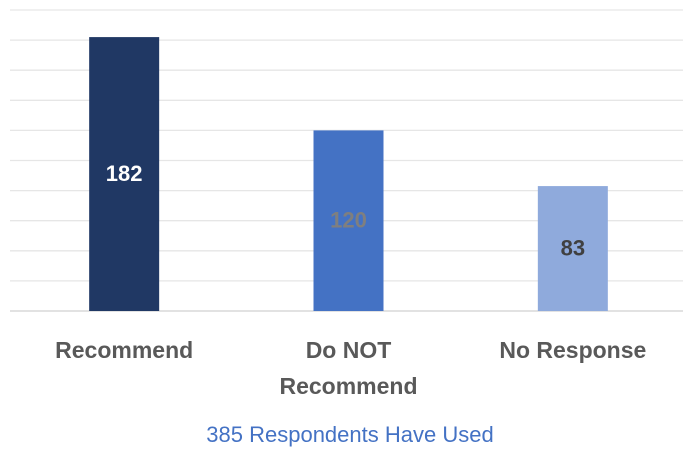 The height and width of the screenshot is (454, 683). Describe the element at coordinates (572, 350) in the screenshot. I see `x-tick-label: No Response` at that location.